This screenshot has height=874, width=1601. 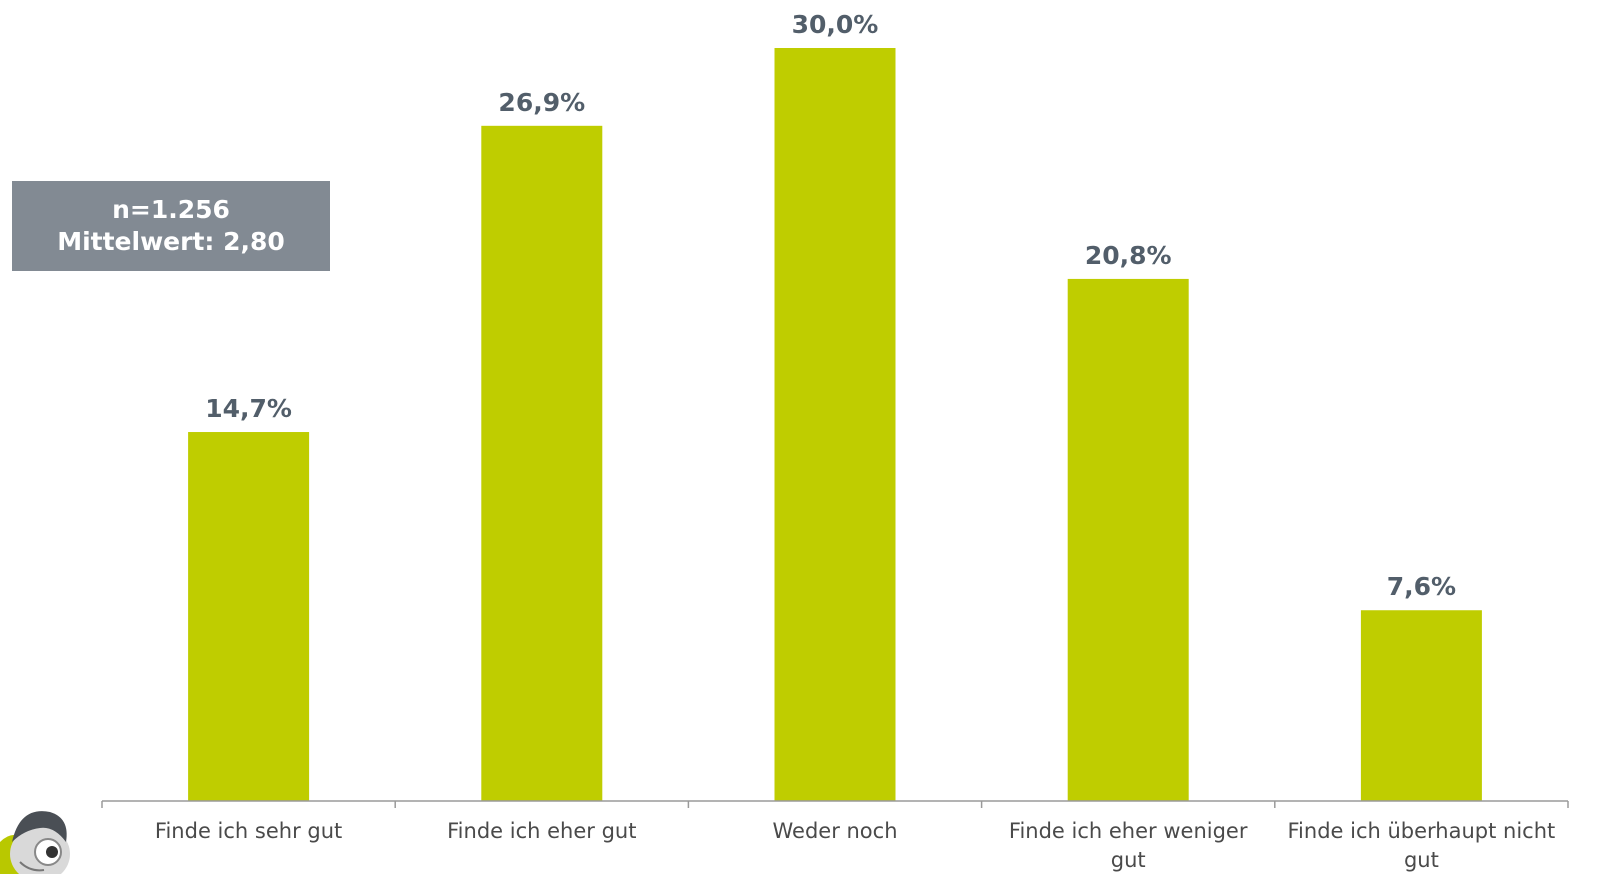 I want to click on category-label-4: Finde ich eher weniger gut, so click(x=1128, y=845).